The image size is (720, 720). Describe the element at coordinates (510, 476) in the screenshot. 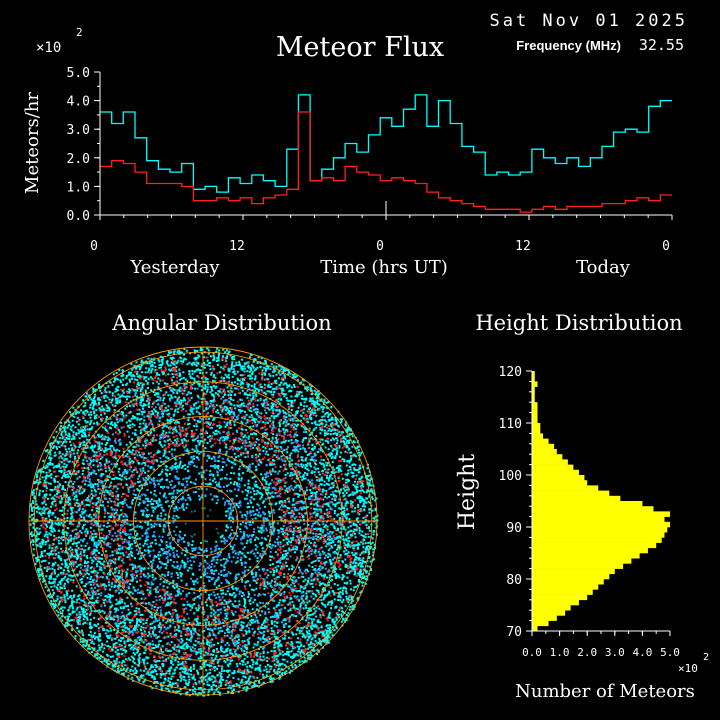

I see `height-y-tick-label: 100` at that location.